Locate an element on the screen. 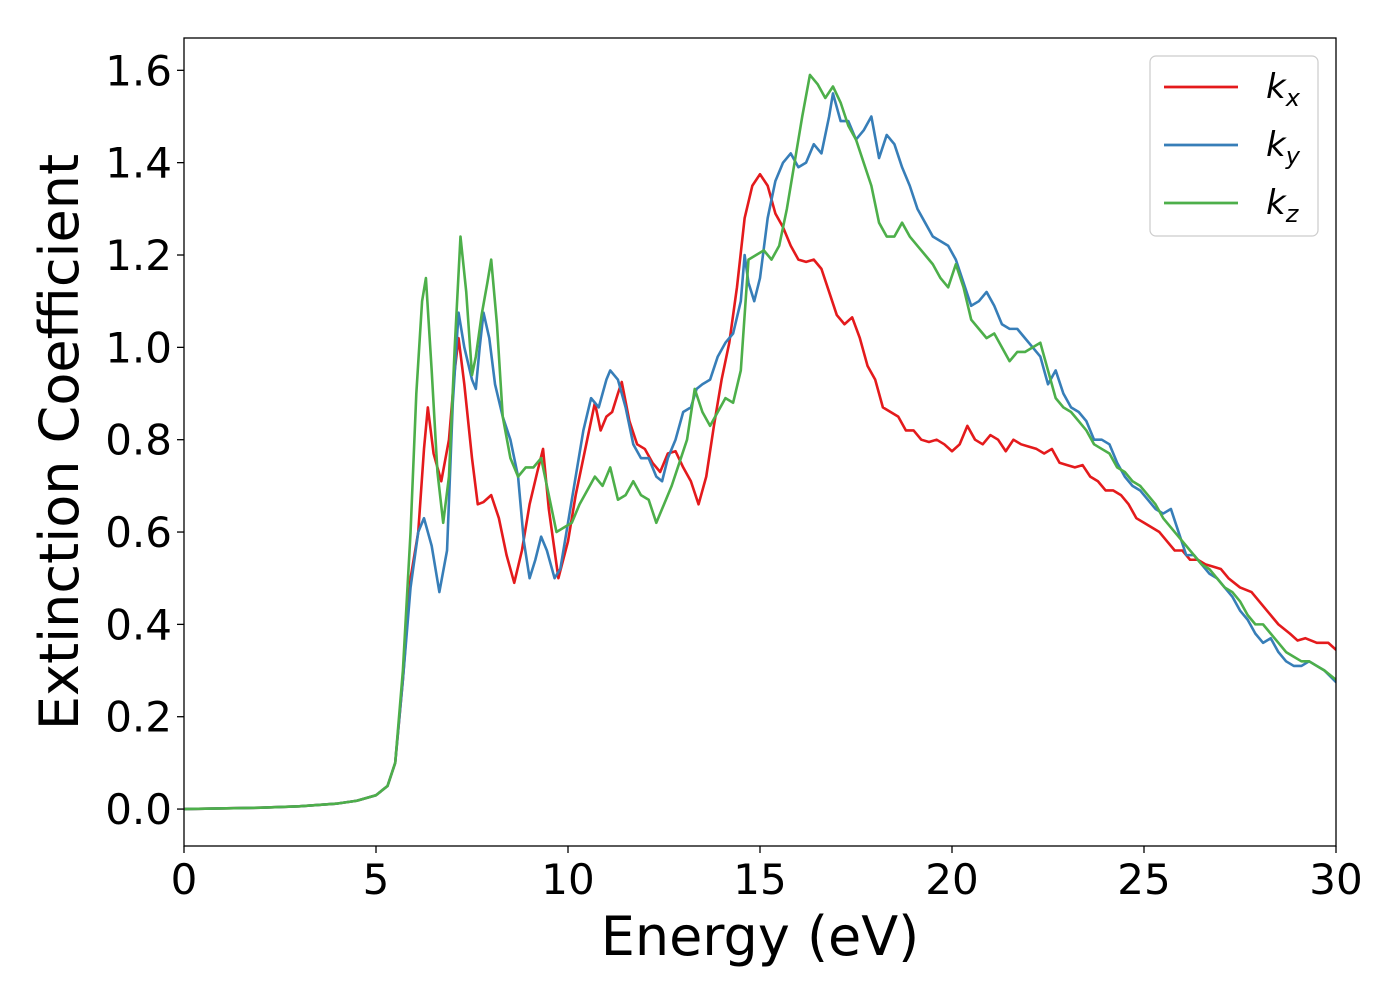 The image size is (1400, 1000). y-tick-label: 0.8 is located at coordinates (138, 440).